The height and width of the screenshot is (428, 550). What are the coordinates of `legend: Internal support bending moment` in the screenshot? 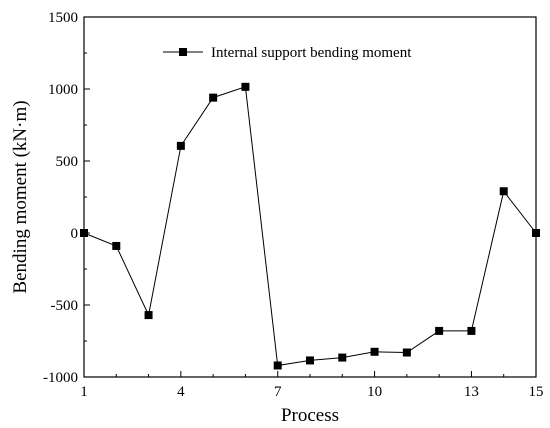 It's located at (287, 53).